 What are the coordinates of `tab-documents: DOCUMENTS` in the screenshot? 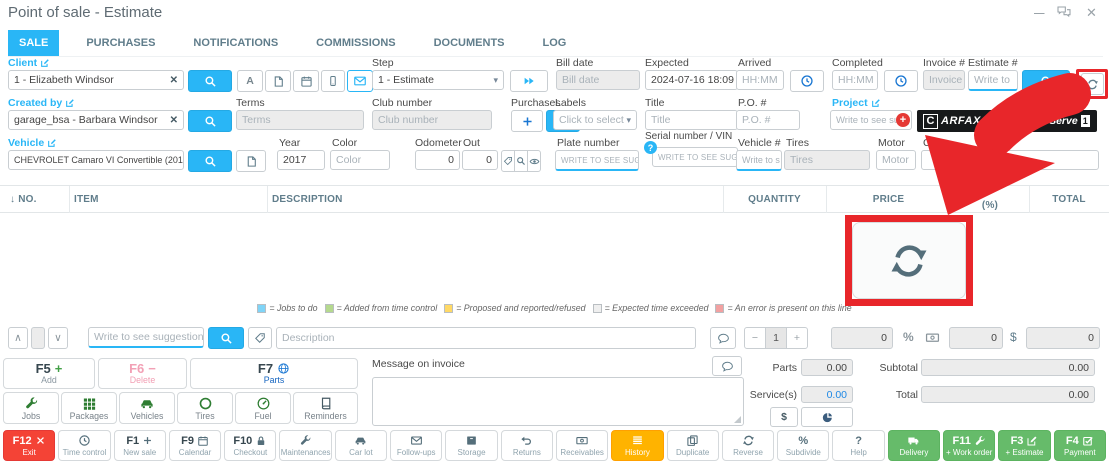 It's located at (469, 43).